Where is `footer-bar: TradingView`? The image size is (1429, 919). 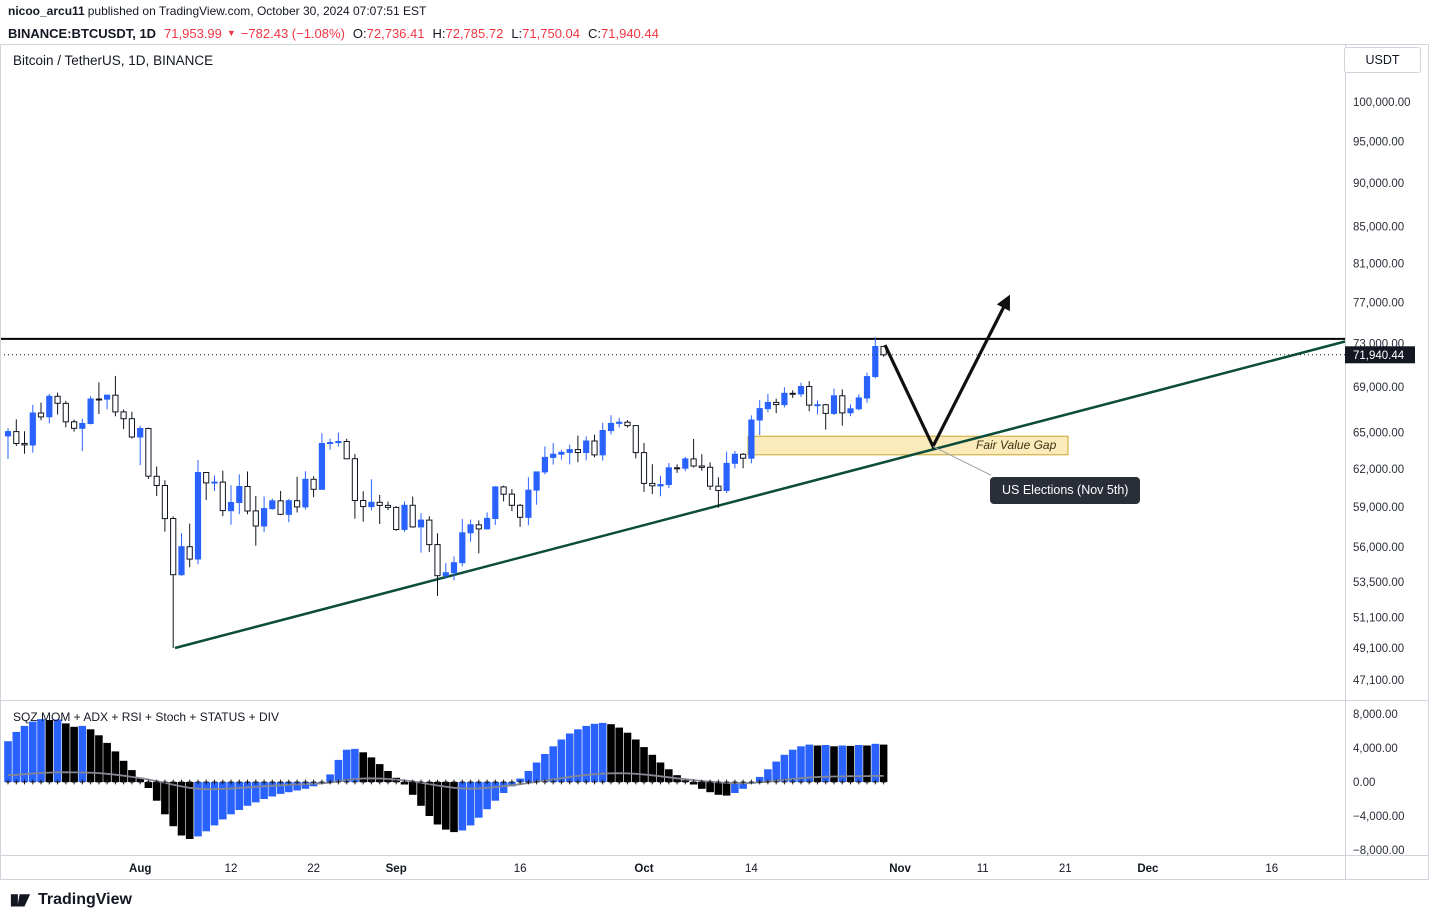
footer-bar: TradingView is located at coordinates (714, 899).